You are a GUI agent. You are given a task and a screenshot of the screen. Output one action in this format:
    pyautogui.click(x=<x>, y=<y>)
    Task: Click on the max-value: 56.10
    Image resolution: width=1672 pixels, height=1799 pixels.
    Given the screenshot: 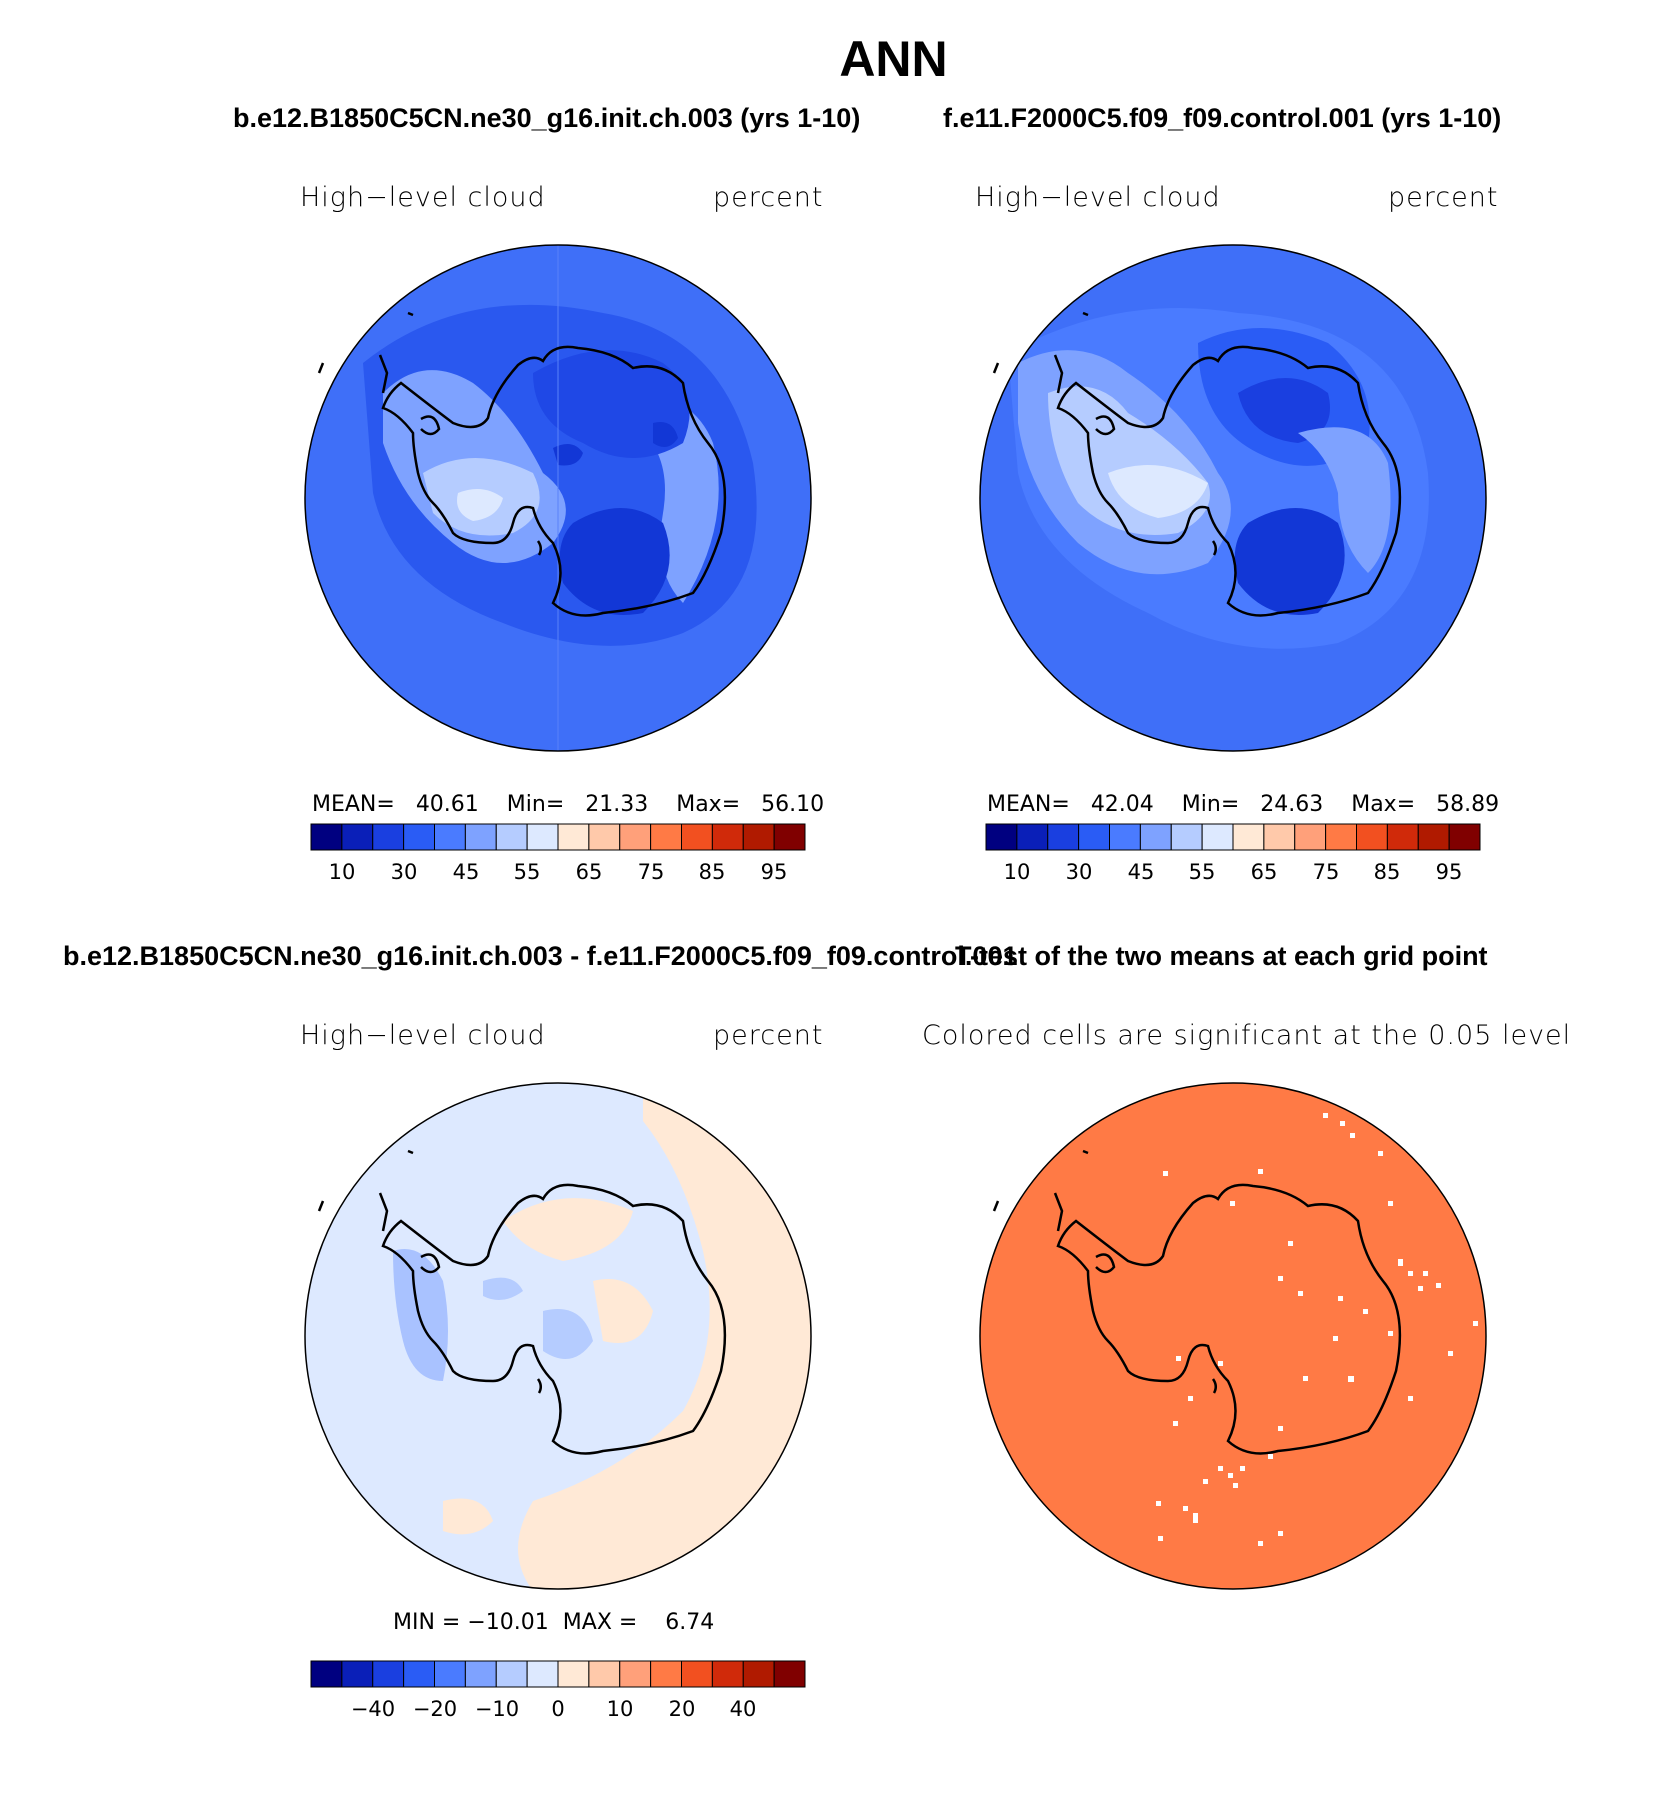 What is the action you would take?
    pyautogui.click(x=793, y=804)
    